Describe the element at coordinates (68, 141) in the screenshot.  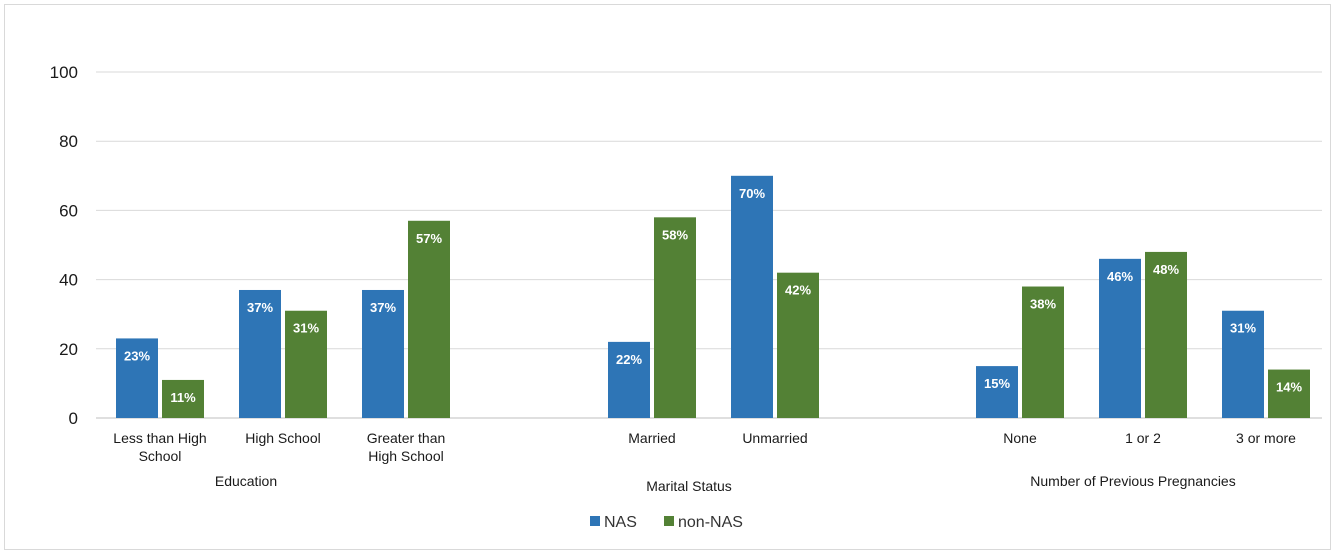
I see `y-tick-label: 80` at that location.